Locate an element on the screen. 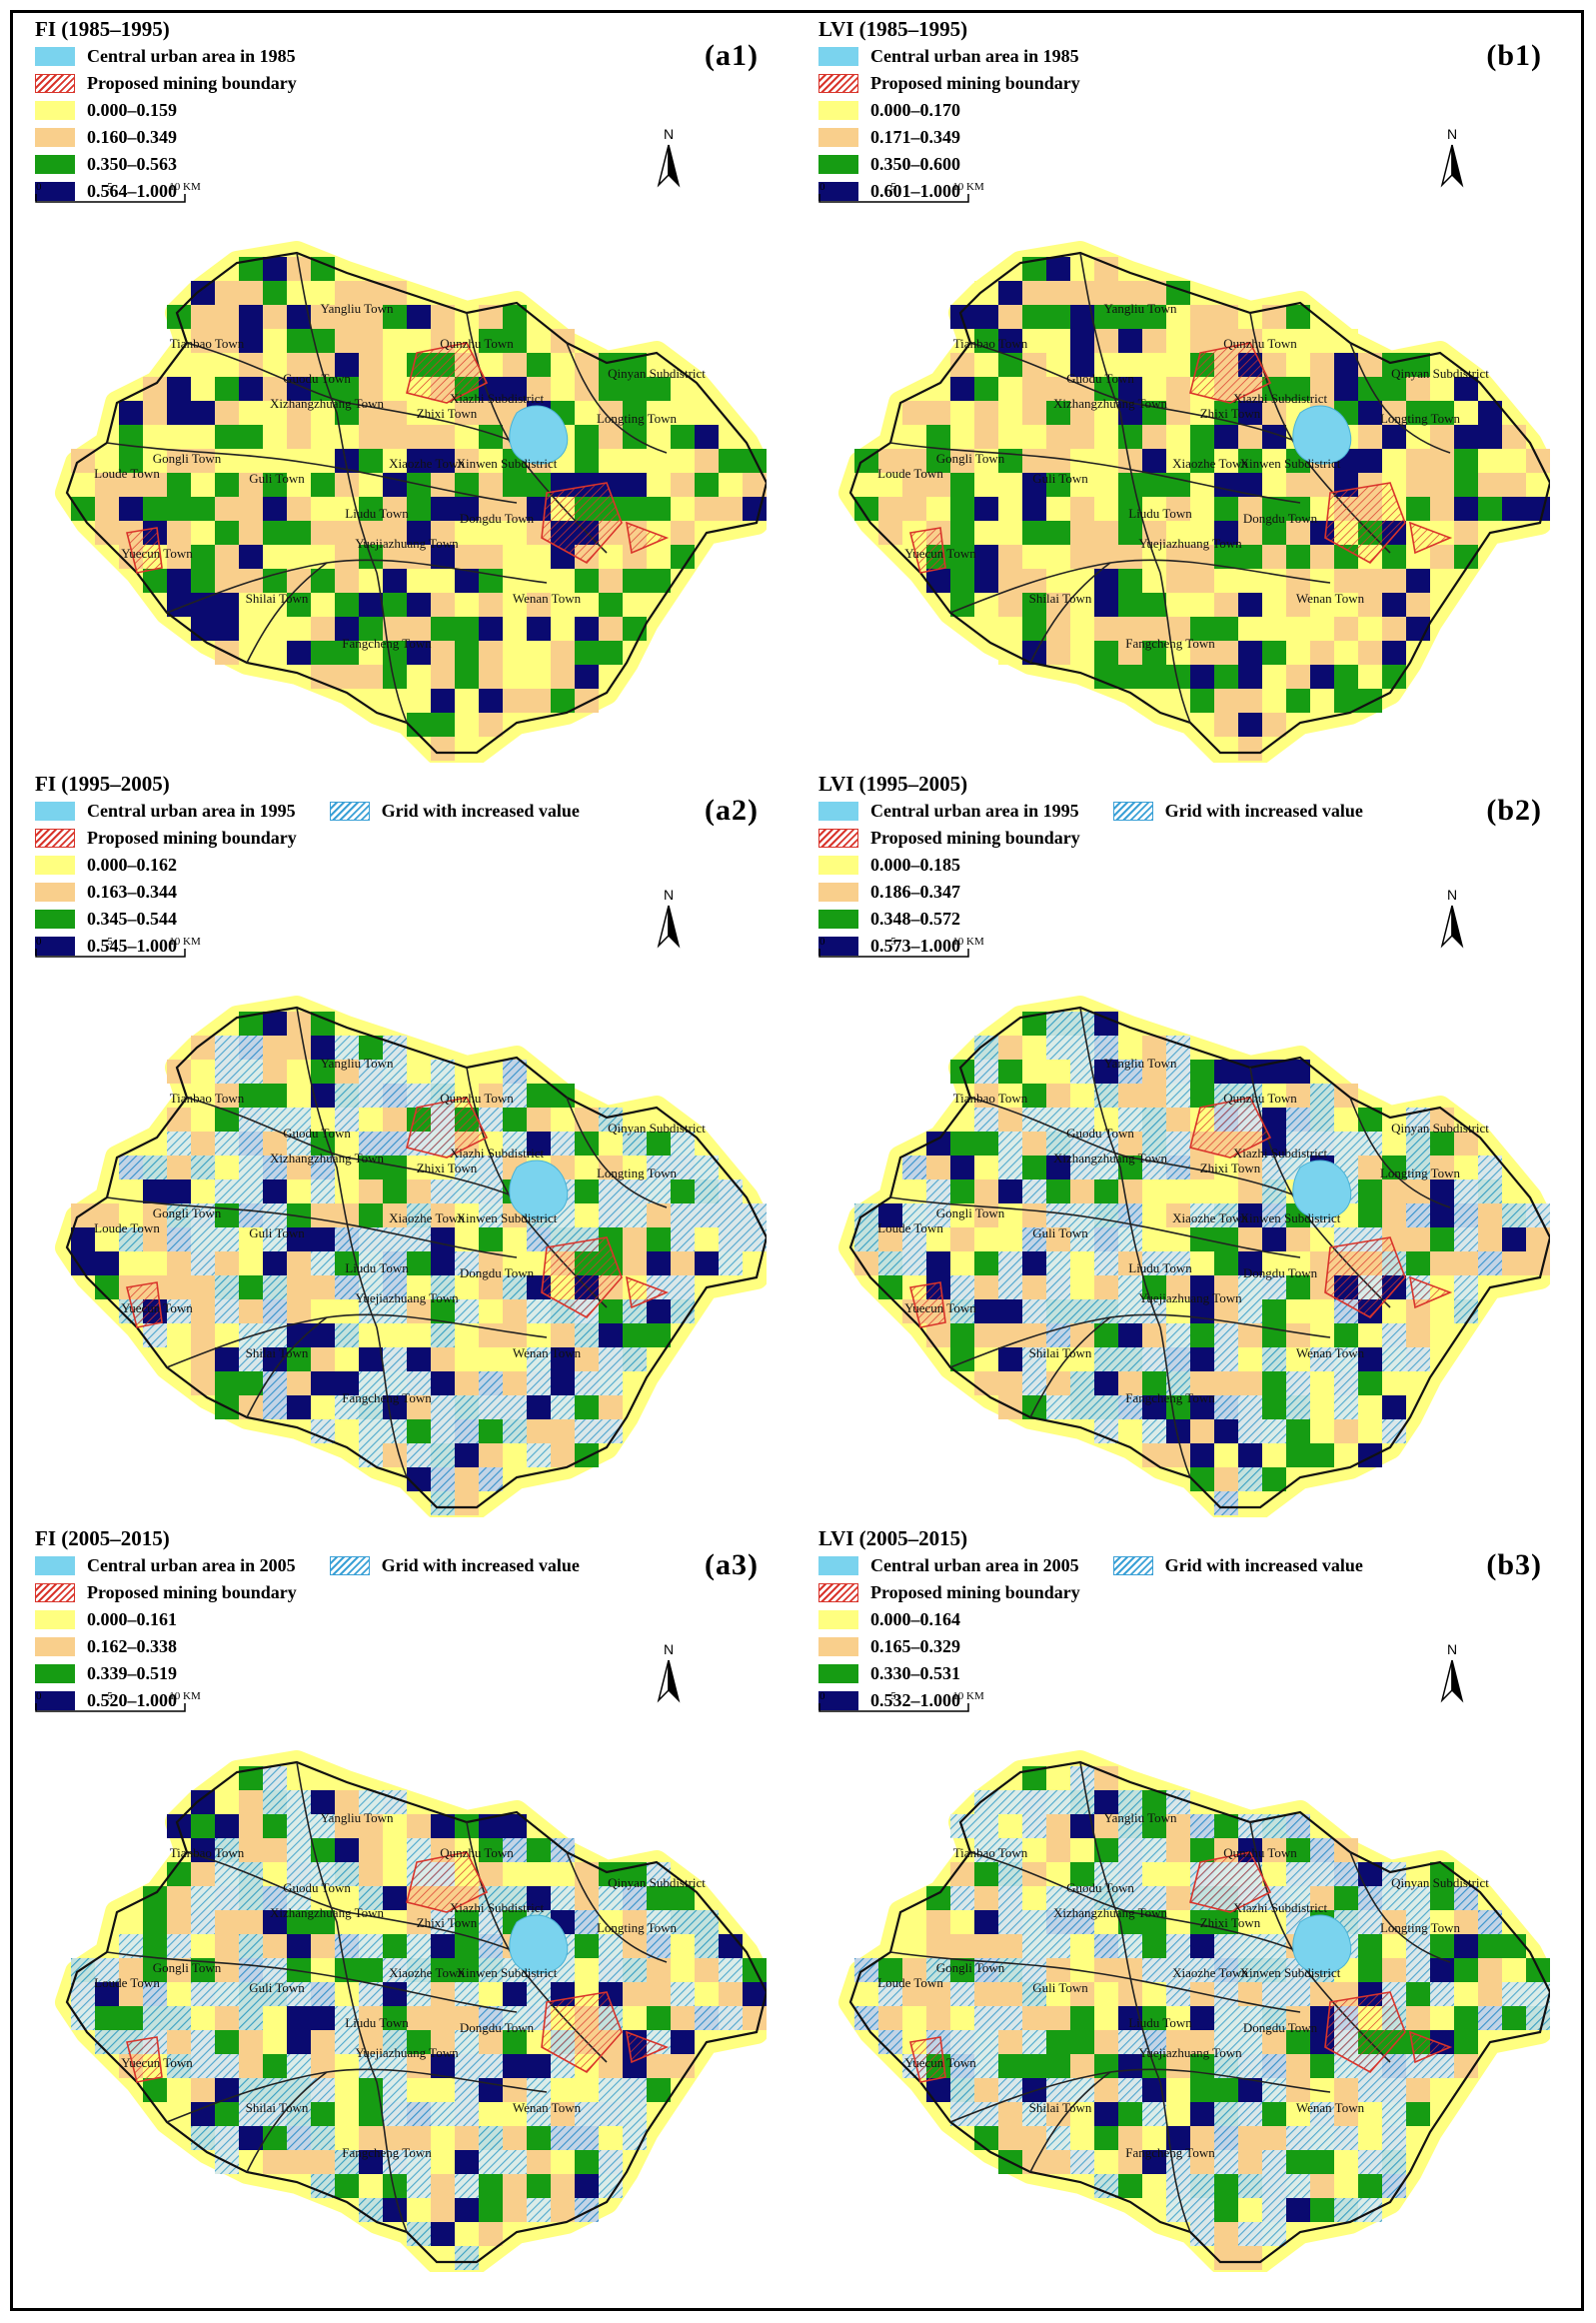 This screenshot has height=2323, width=1596. class-swatch is located at coordinates (838, 137).